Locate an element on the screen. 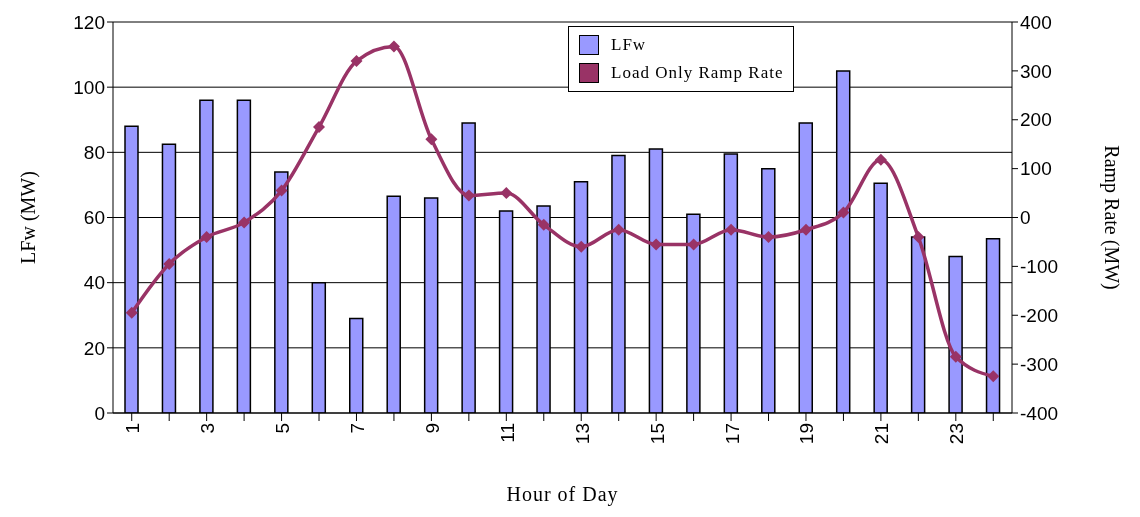  y-tick-label: 40 is located at coordinates (94, 283).